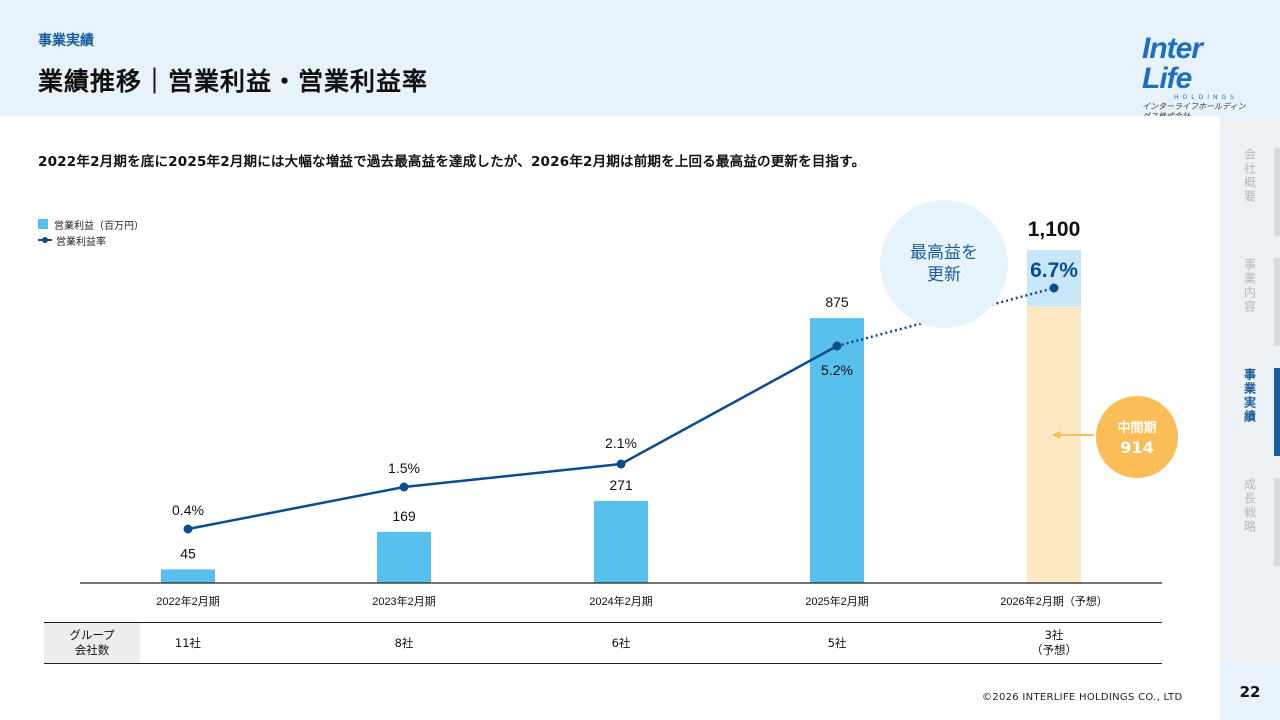 The height and width of the screenshot is (720, 1280). What do you see at coordinates (1206, 97) in the screenshot?
I see `logo-sub: HOLDINGS` at bounding box center [1206, 97].